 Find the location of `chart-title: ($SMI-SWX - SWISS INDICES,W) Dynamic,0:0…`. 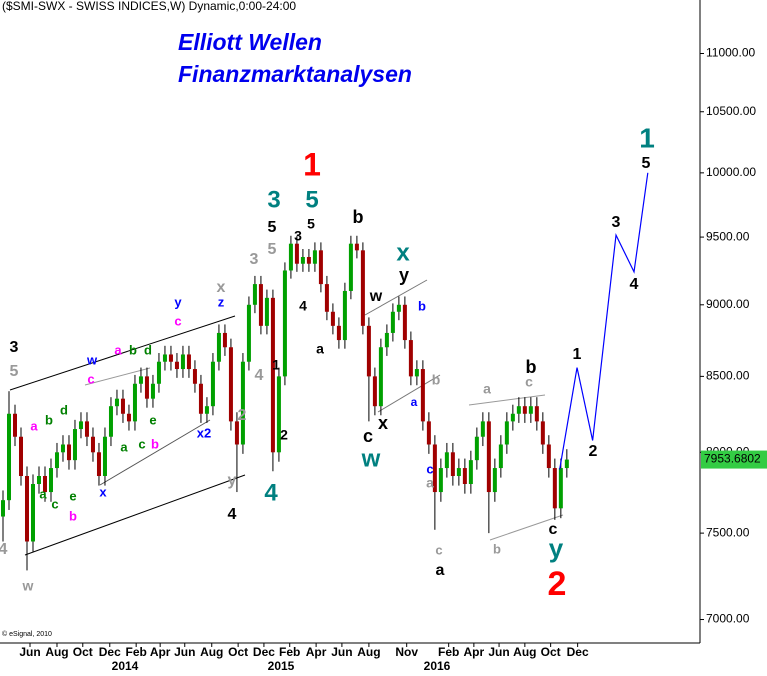

chart-title: ($SMI-SWX - SWISS INDICES,W) Dynamic,0:0… is located at coordinates (149, 6).